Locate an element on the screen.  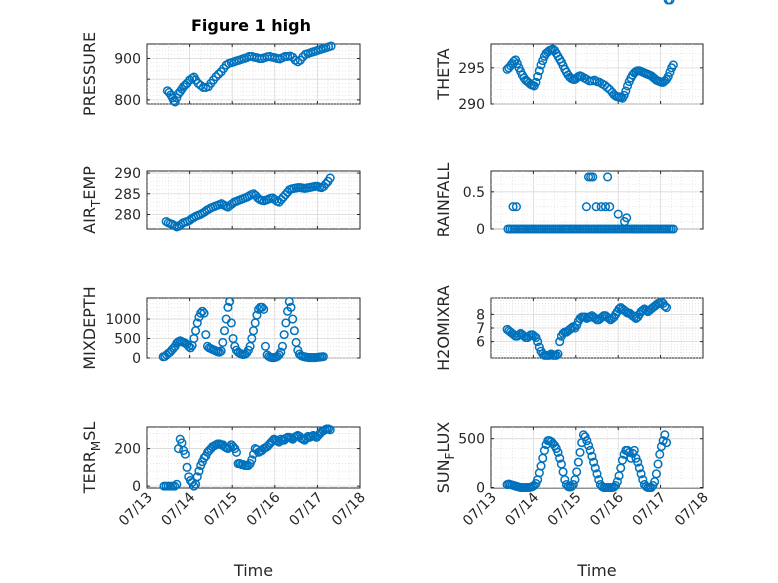
figure-title: Figure 1 high is located at coordinates (251, 25).